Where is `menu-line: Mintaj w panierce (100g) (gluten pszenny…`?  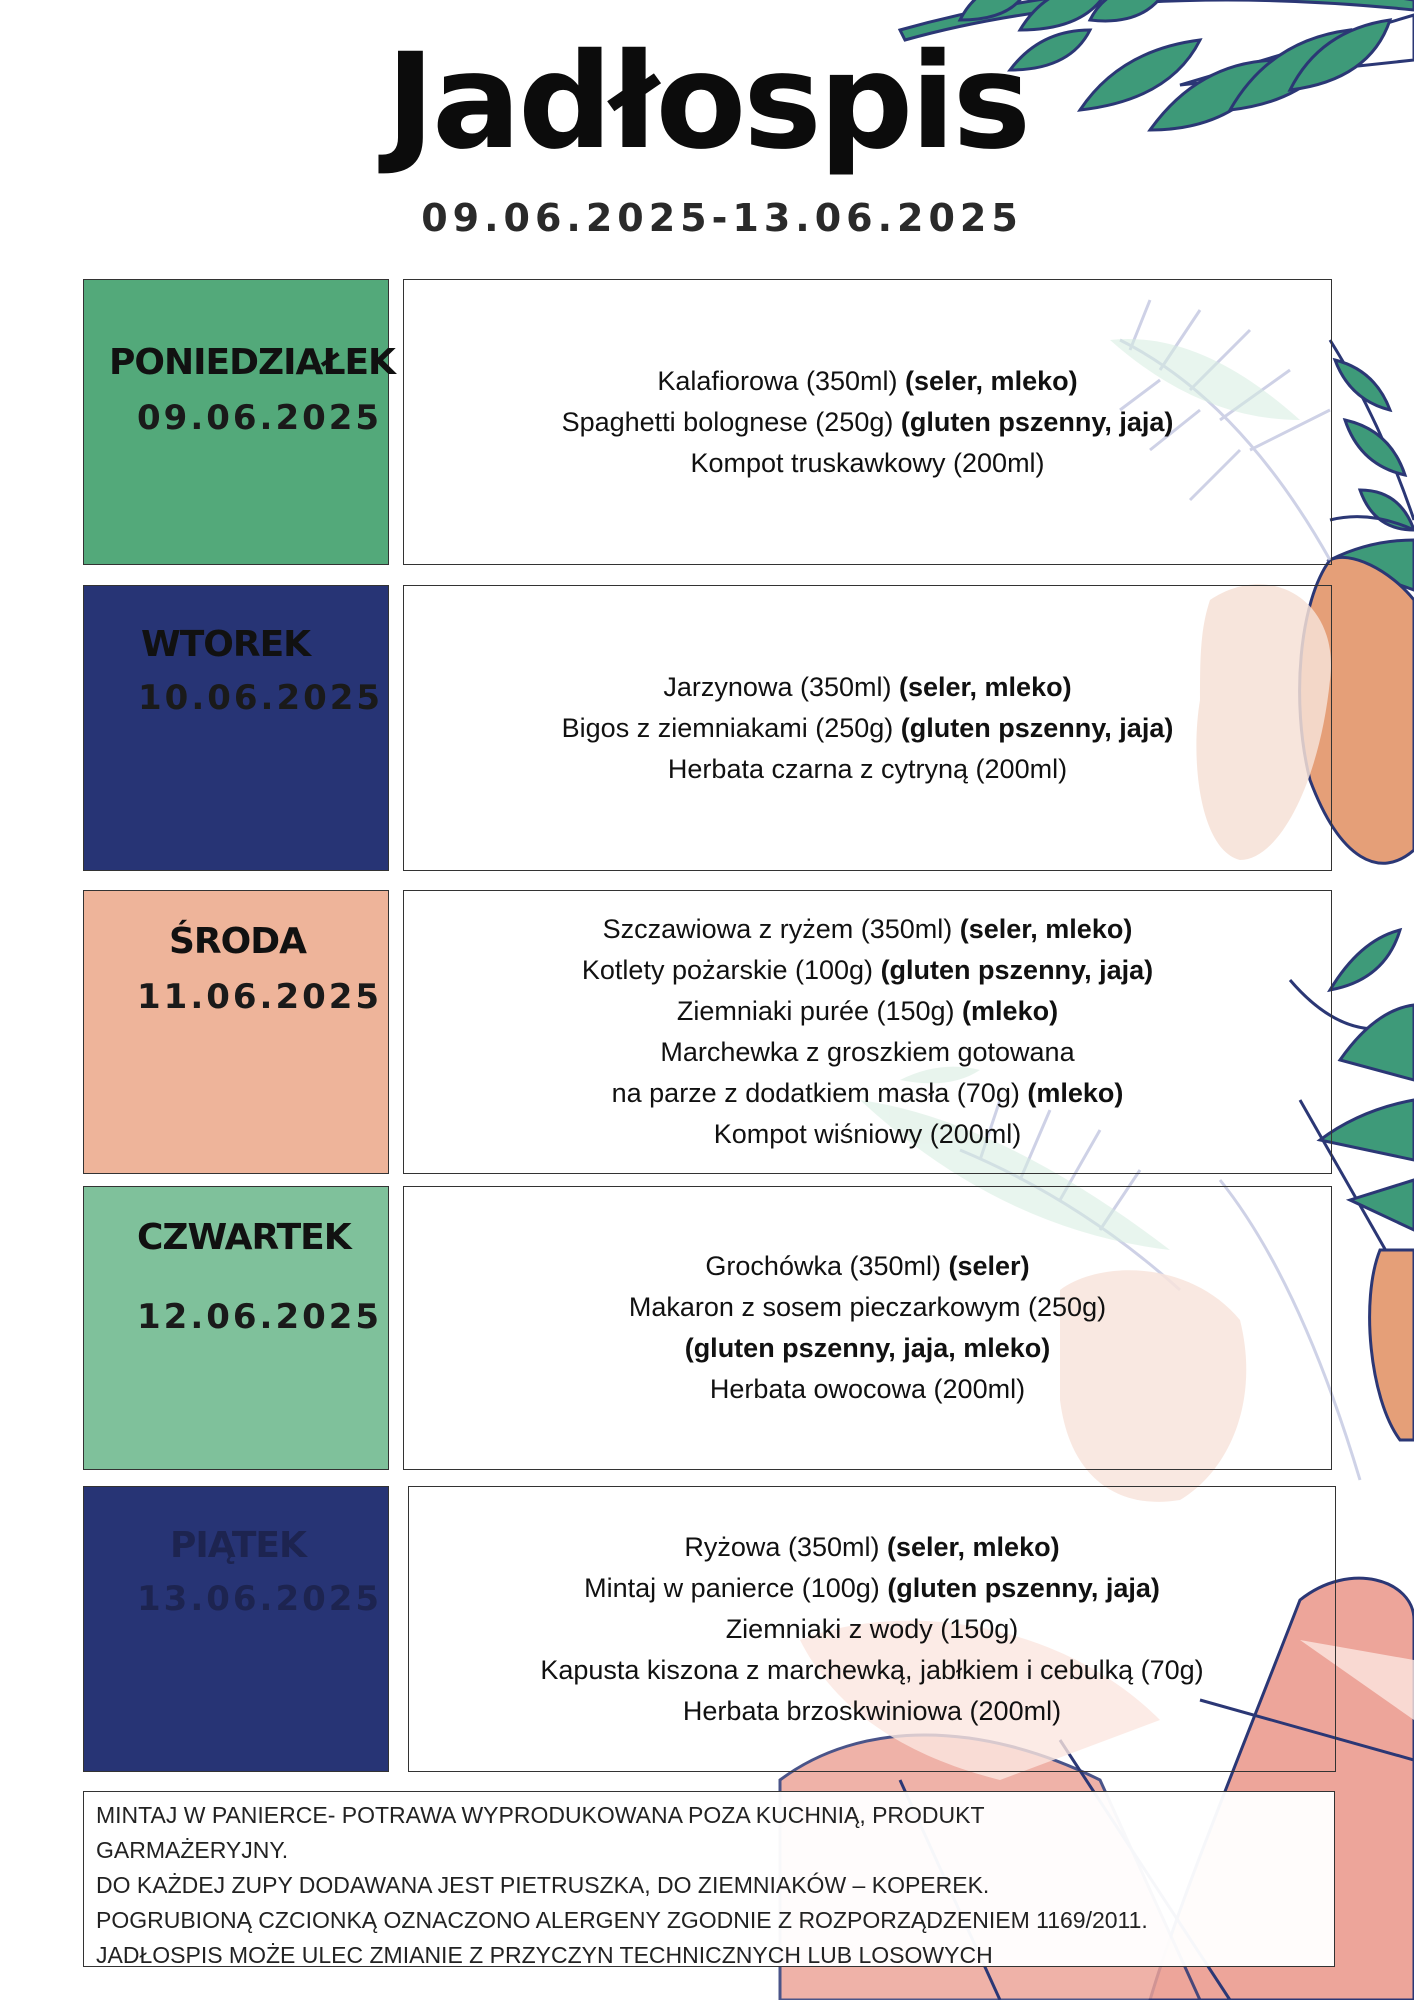
menu-line: Mintaj w panierce (100g) (gluten pszenny… is located at coordinates (872, 1587).